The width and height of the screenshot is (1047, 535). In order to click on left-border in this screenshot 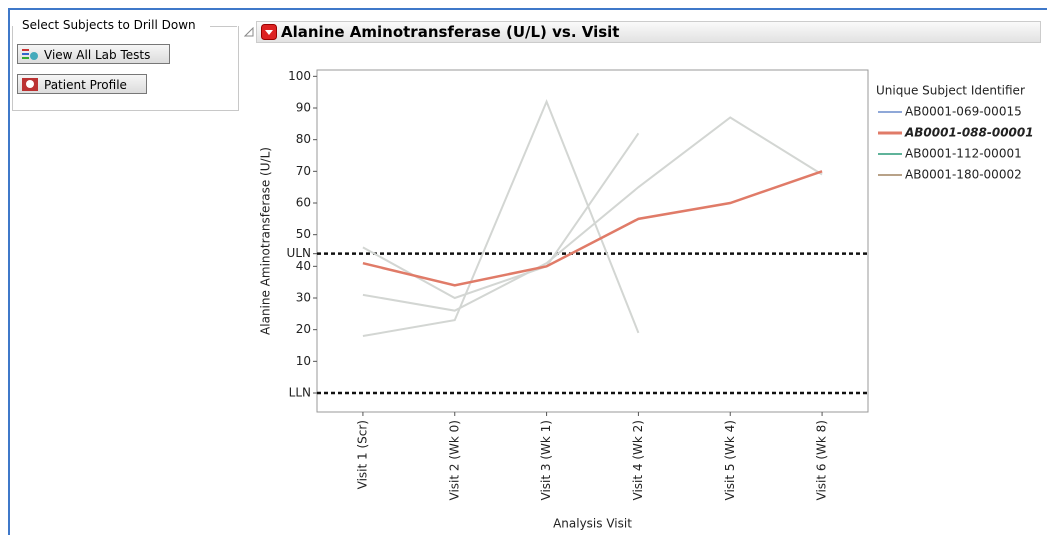, I will do `click(9, 271)`.